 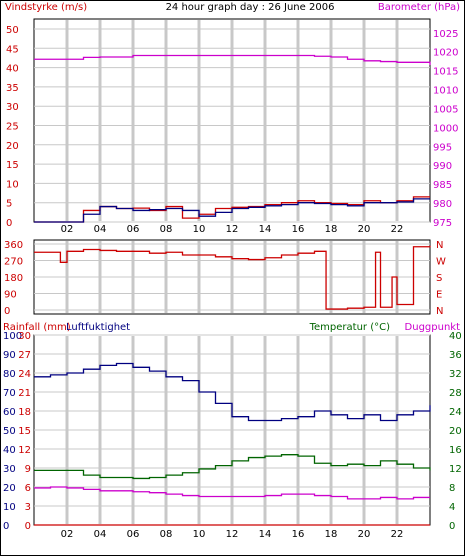 What do you see at coordinates (9, 469) in the screenshot?
I see `humidity-tick-label: 30` at bounding box center [9, 469].